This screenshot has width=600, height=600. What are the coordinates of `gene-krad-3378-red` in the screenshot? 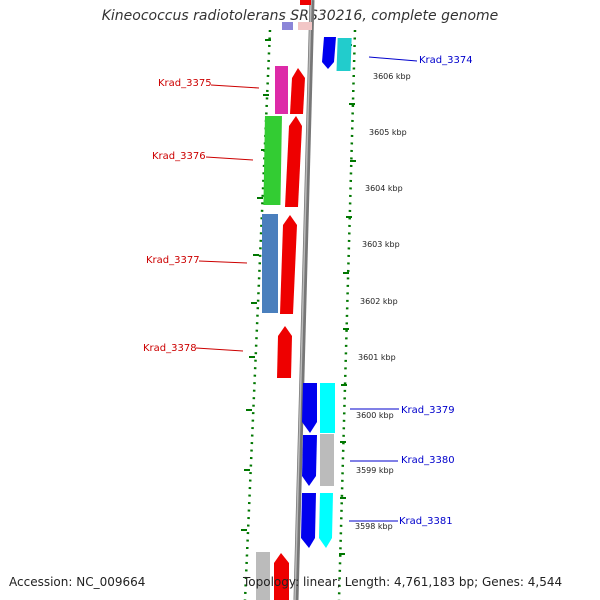 It's located at (284, 352).